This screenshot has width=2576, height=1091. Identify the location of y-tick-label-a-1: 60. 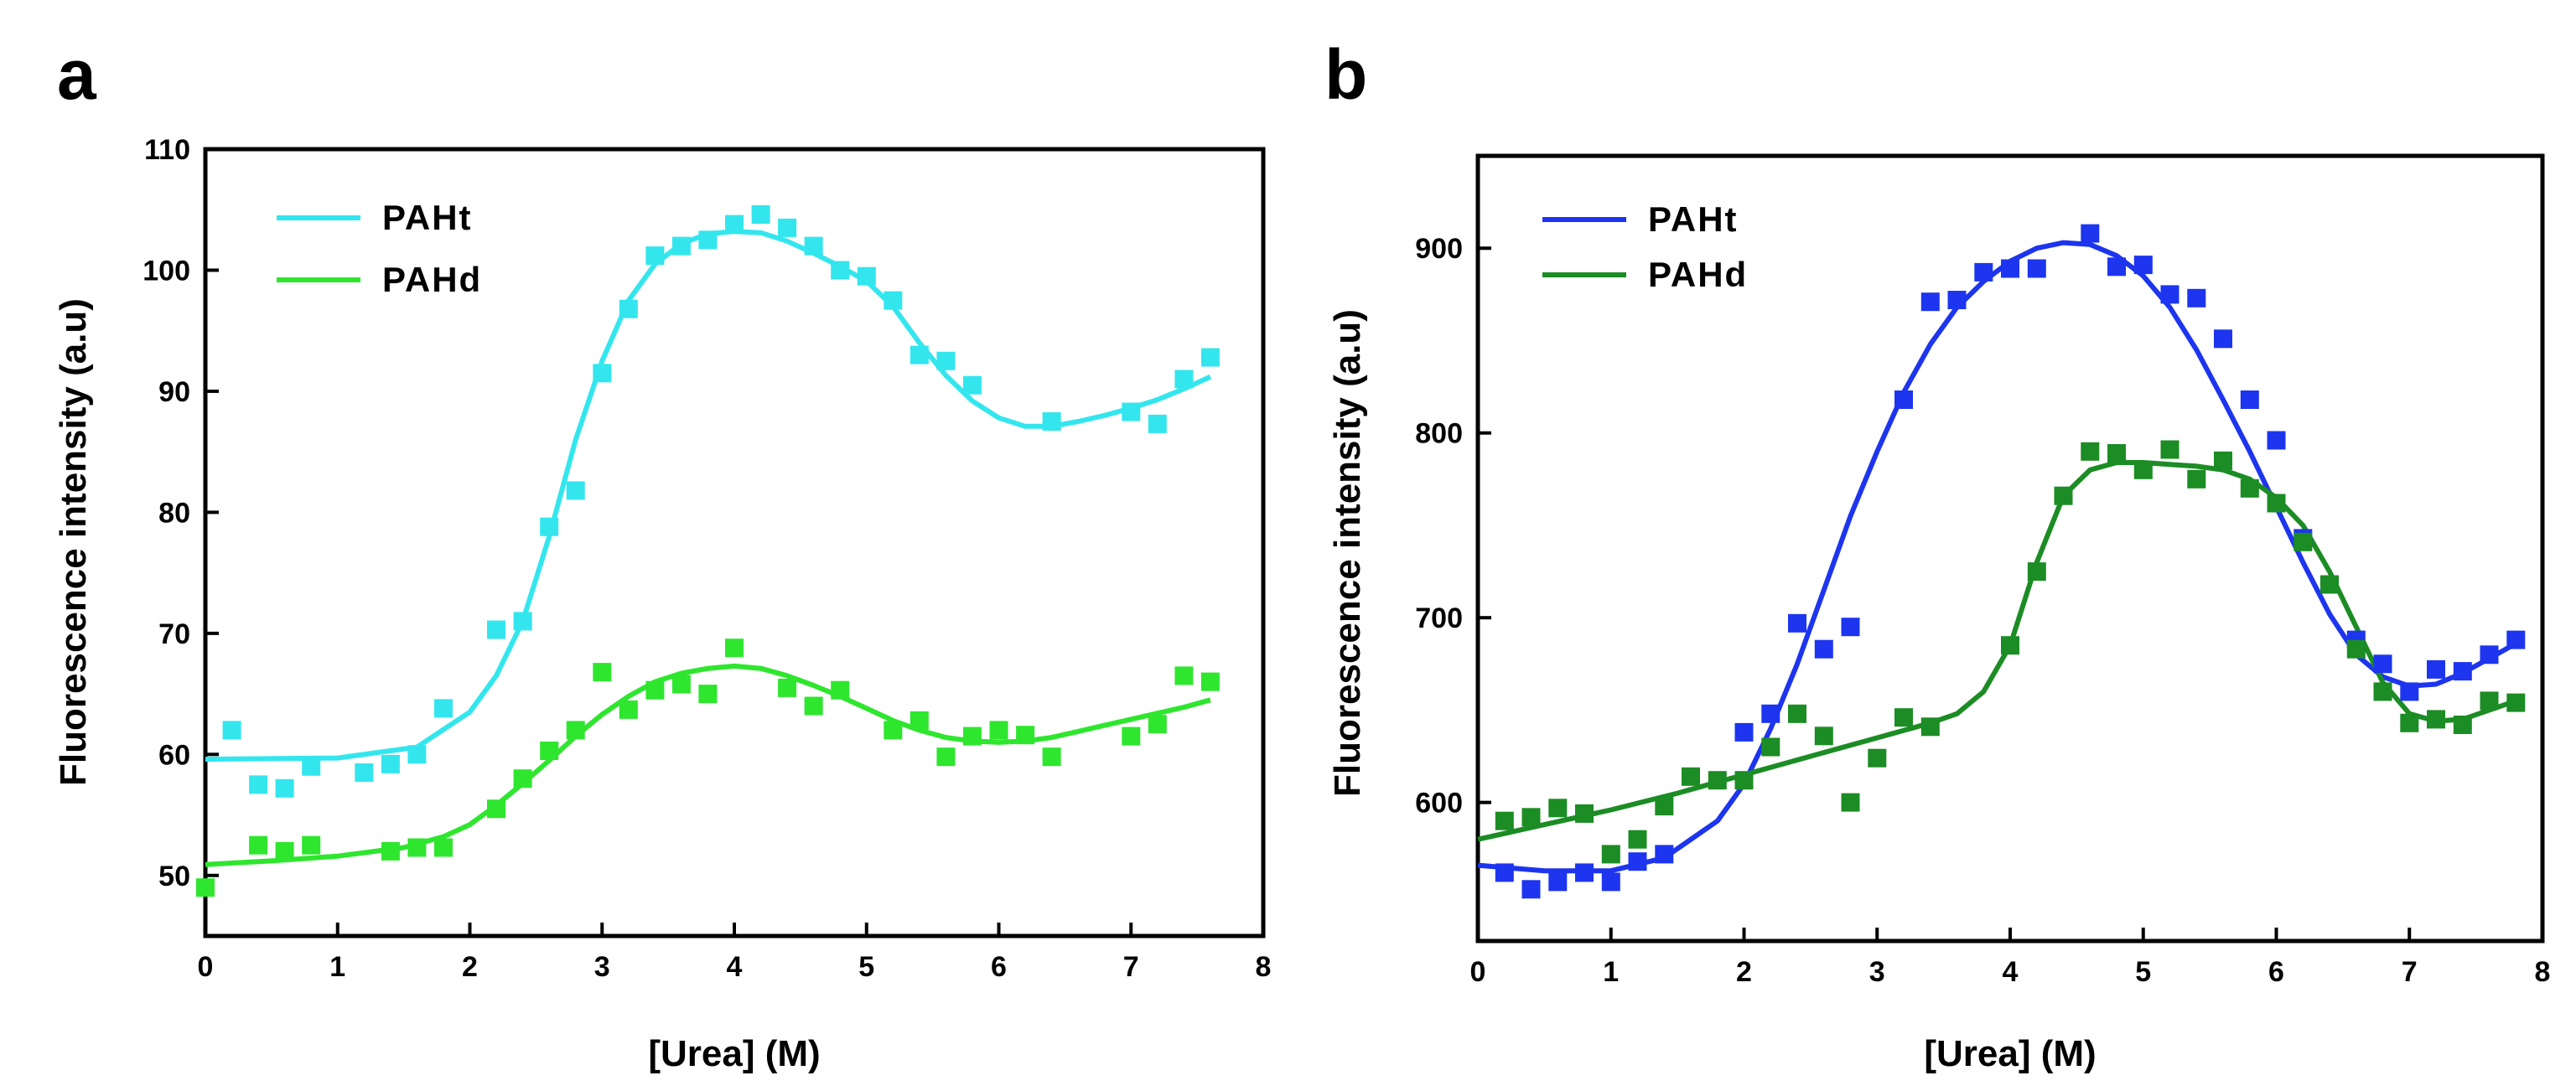
(174, 755).